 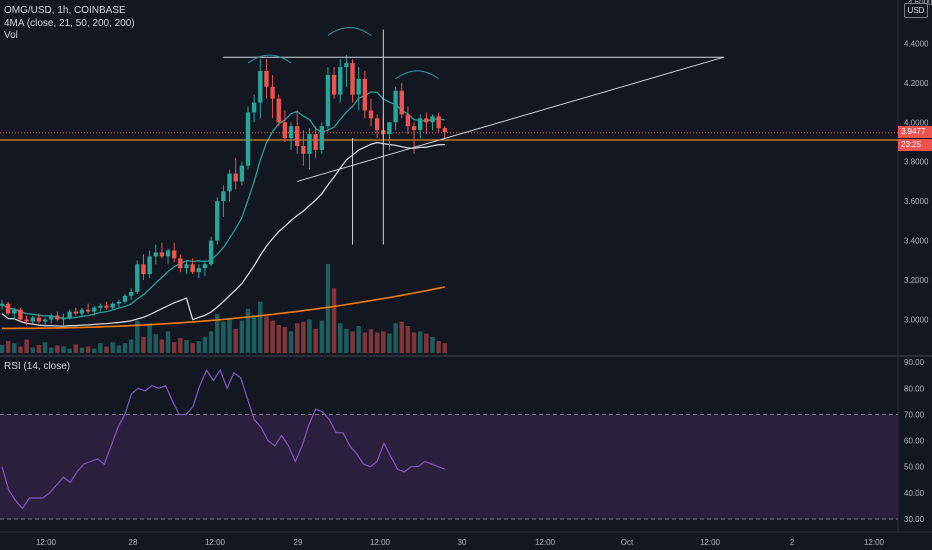 I want to click on time-axis-label: Oct, so click(x=627, y=542).